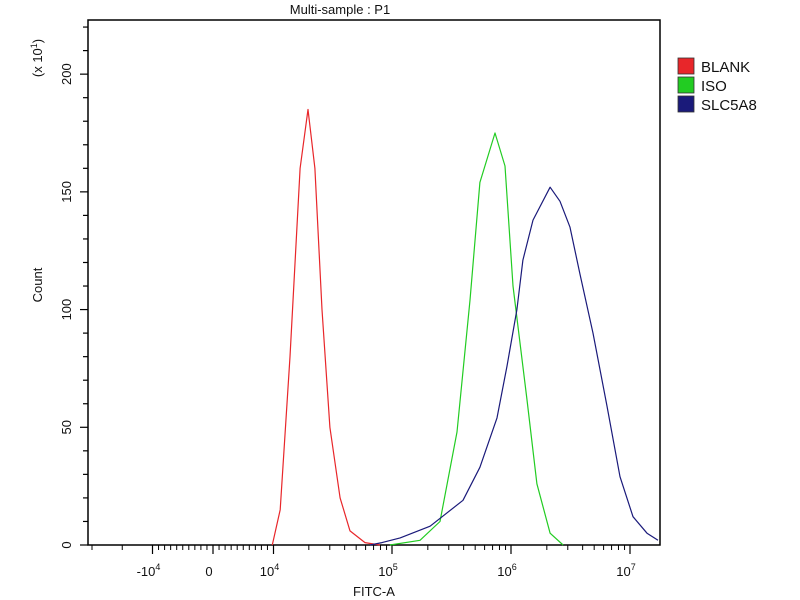 The height and width of the screenshot is (600, 800). I want to click on legend-swatch-slc5a8, so click(686, 104).